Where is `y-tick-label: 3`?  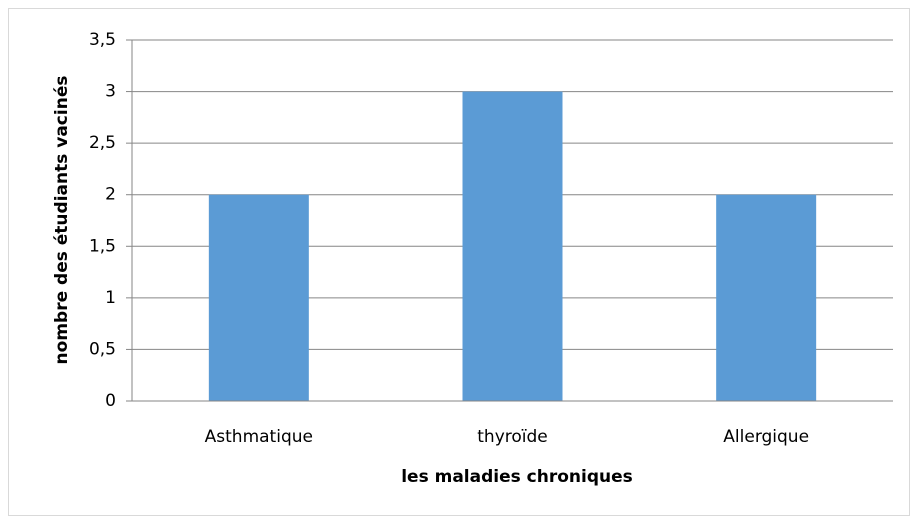 y-tick-label: 3 is located at coordinates (110, 92).